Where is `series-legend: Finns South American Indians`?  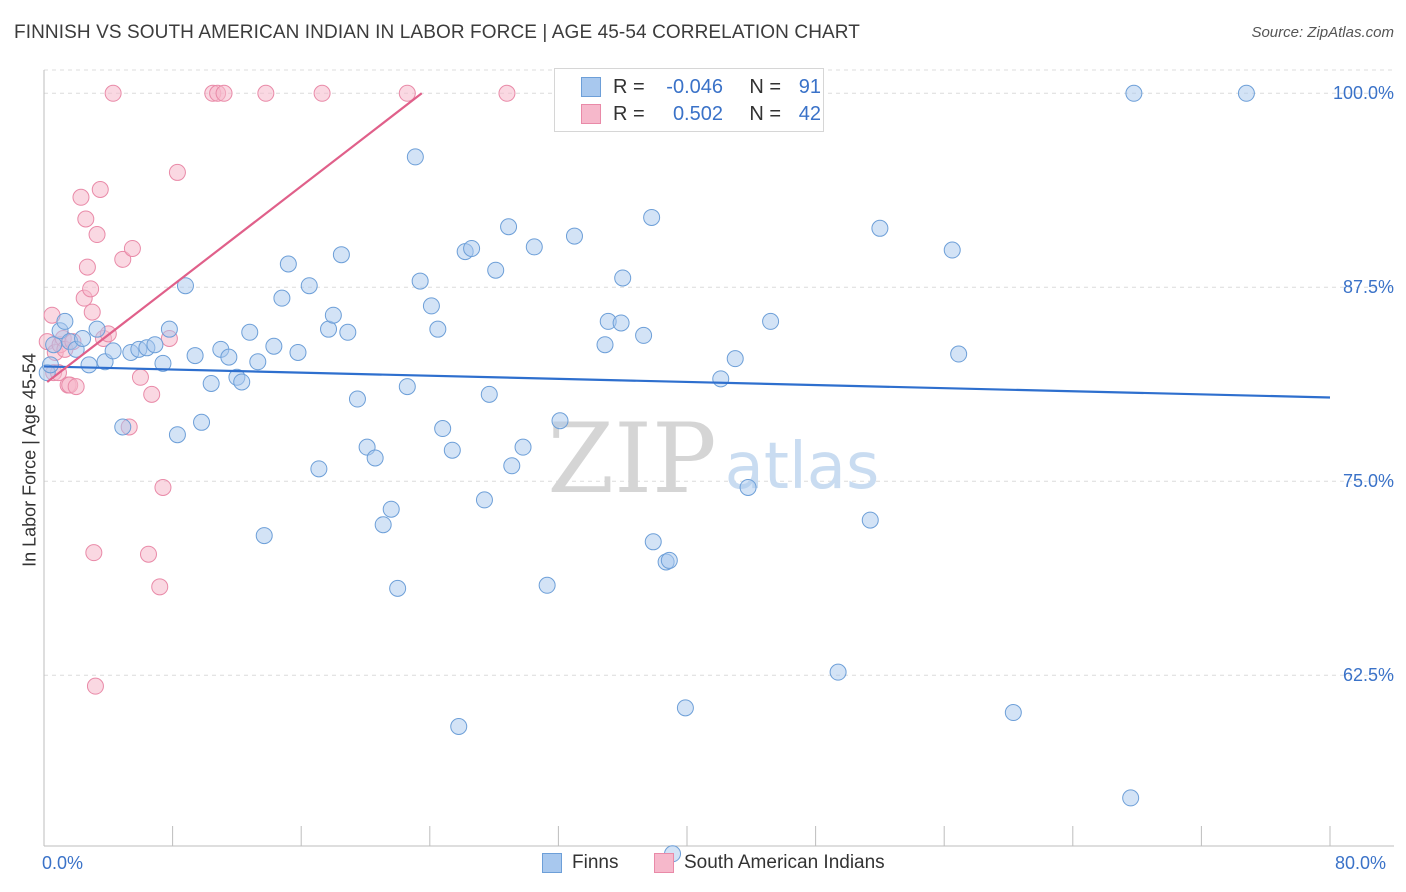 series-legend: Finns South American Indians is located at coordinates (703, 865).